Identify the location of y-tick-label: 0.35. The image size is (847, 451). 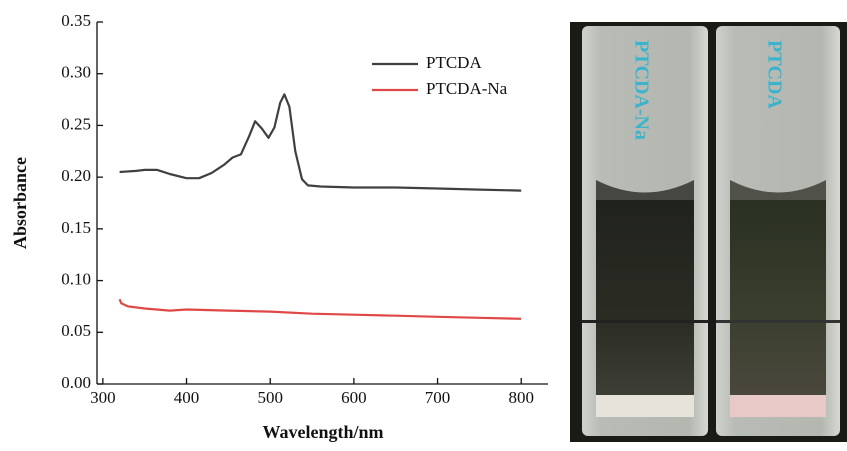
(76, 20).